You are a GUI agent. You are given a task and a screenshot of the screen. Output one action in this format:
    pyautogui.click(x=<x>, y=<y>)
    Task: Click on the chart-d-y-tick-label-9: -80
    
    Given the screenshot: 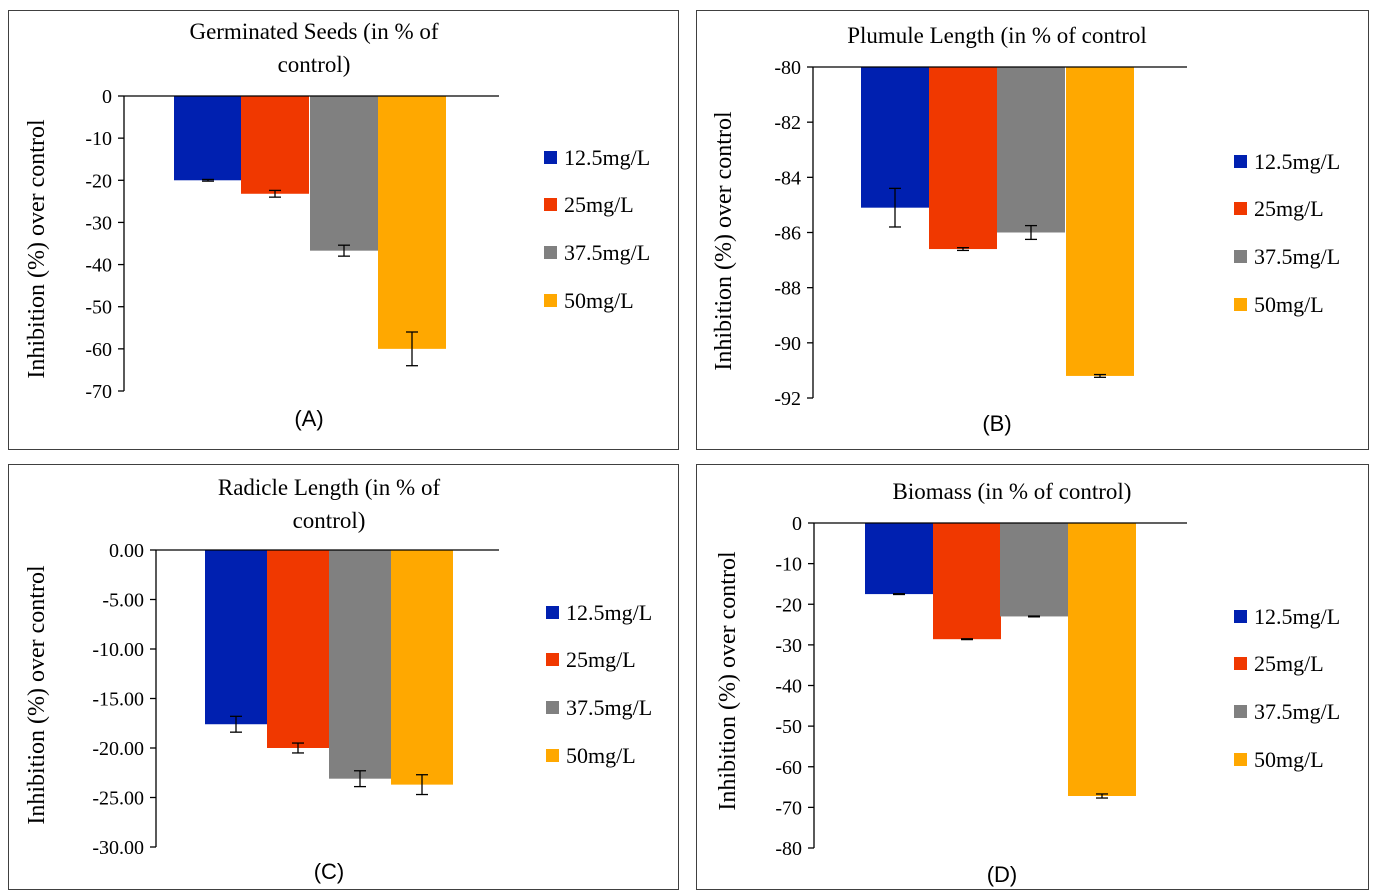 What is the action you would take?
    pyautogui.click(x=788, y=849)
    